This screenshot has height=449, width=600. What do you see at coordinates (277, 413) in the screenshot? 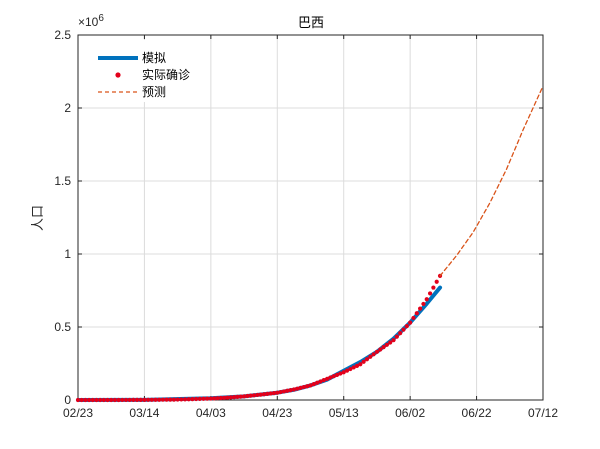
I see `x-tick-label: 04/23` at bounding box center [277, 413].